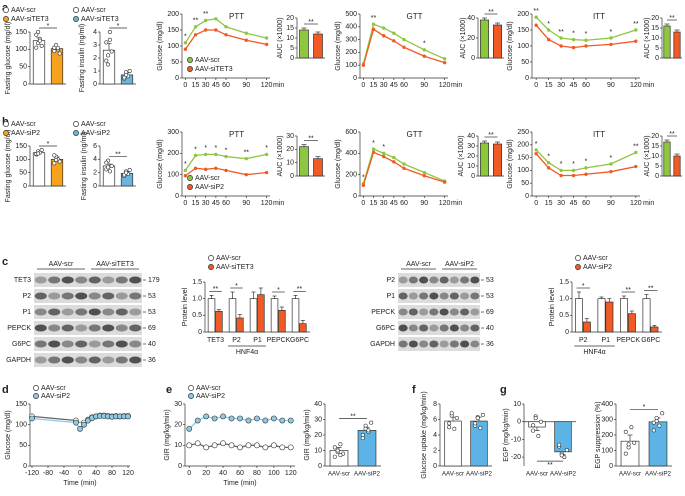  I want to click on x-tick-label: -40, so click(64, 473).